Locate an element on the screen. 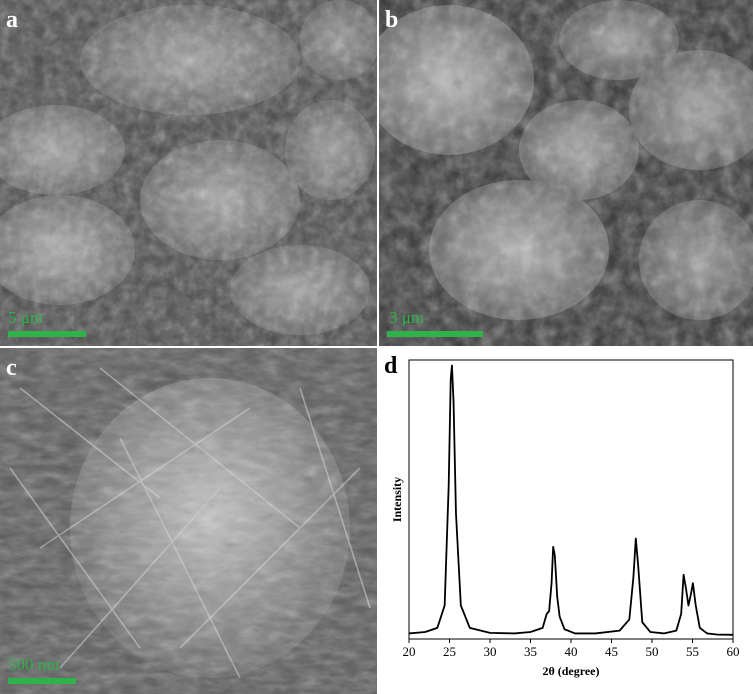 Image resolution: width=753 pixels, height=694 pixels. x-tick-label: 60 is located at coordinates (733, 651).